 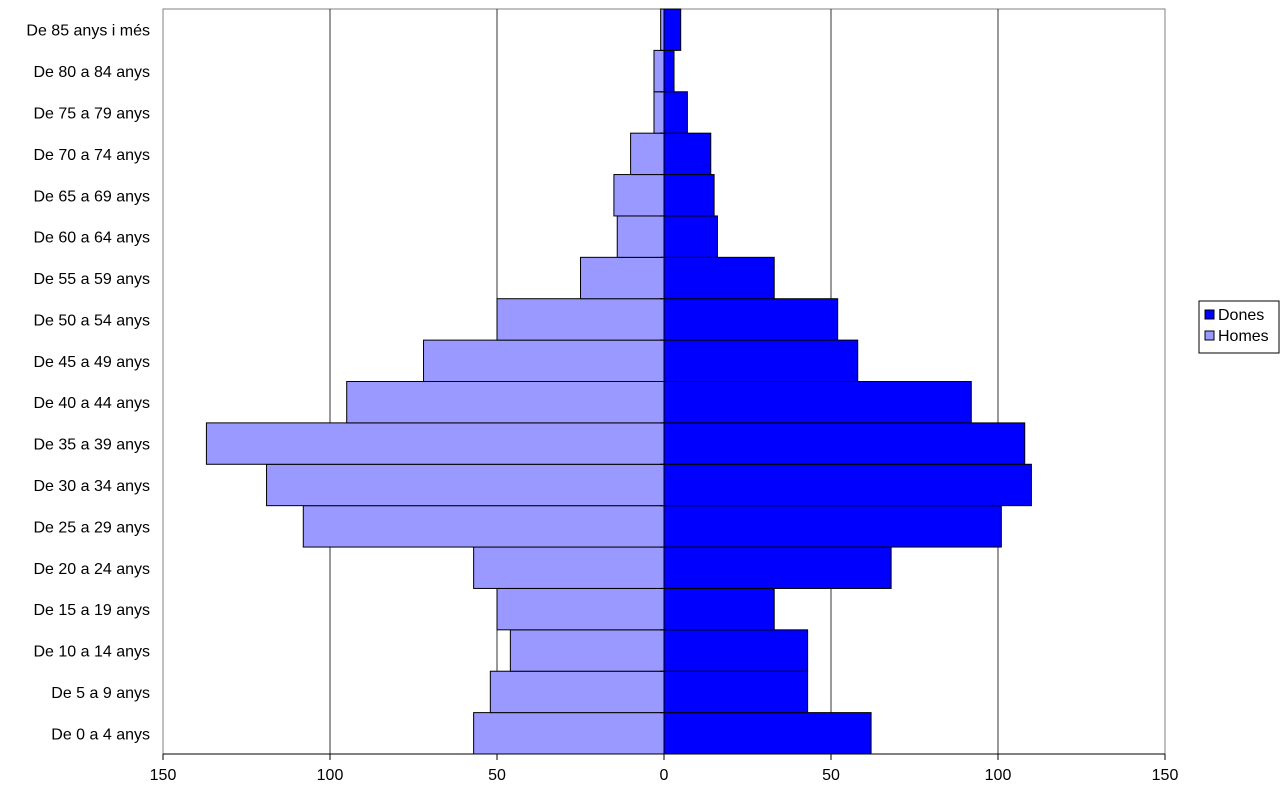 What do you see at coordinates (91, 320) in the screenshot?
I see `y-category-label: De 50 a 54 anys` at bounding box center [91, 320].